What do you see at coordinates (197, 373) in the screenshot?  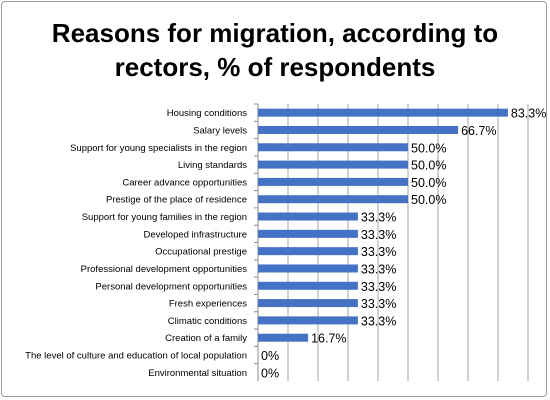 I see `category-label: Environmental situation` at bounding box center [197, 373].